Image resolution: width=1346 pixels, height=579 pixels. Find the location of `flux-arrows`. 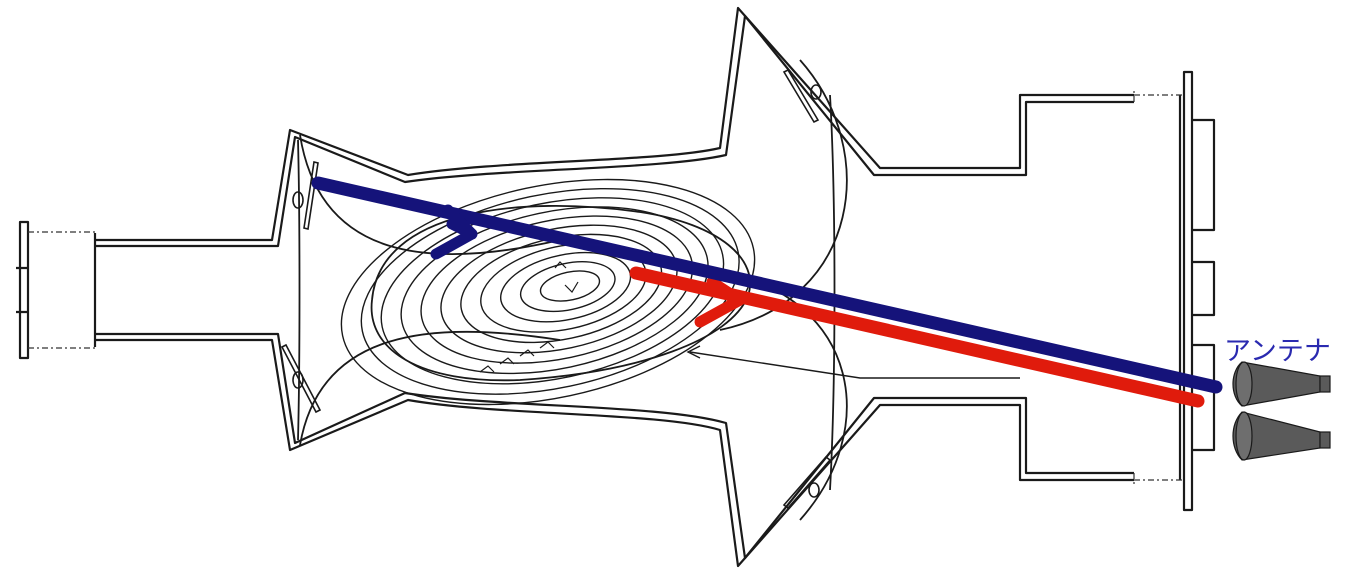

flux-arrows is located at coordinates (529, 317).